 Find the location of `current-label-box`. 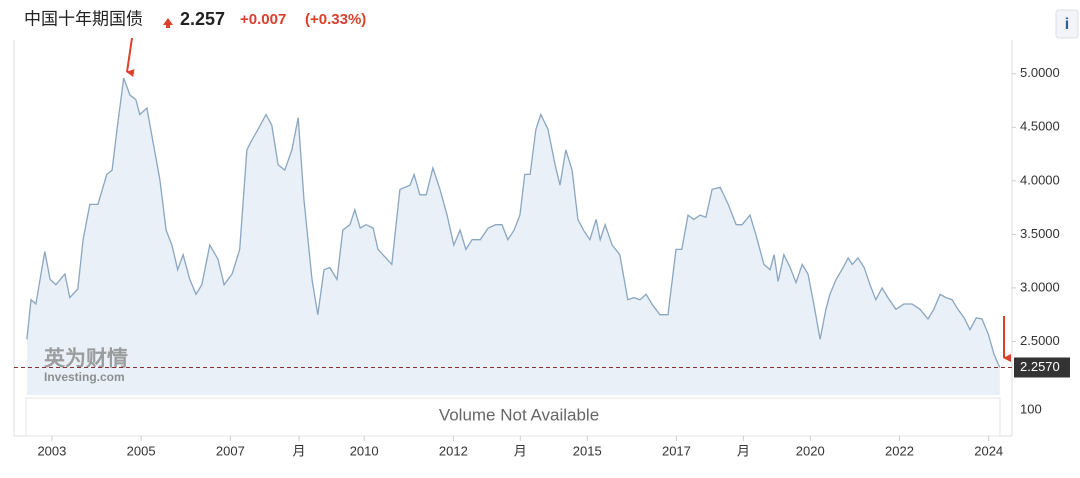

current-label-box is located at coordinates (1042, 367).